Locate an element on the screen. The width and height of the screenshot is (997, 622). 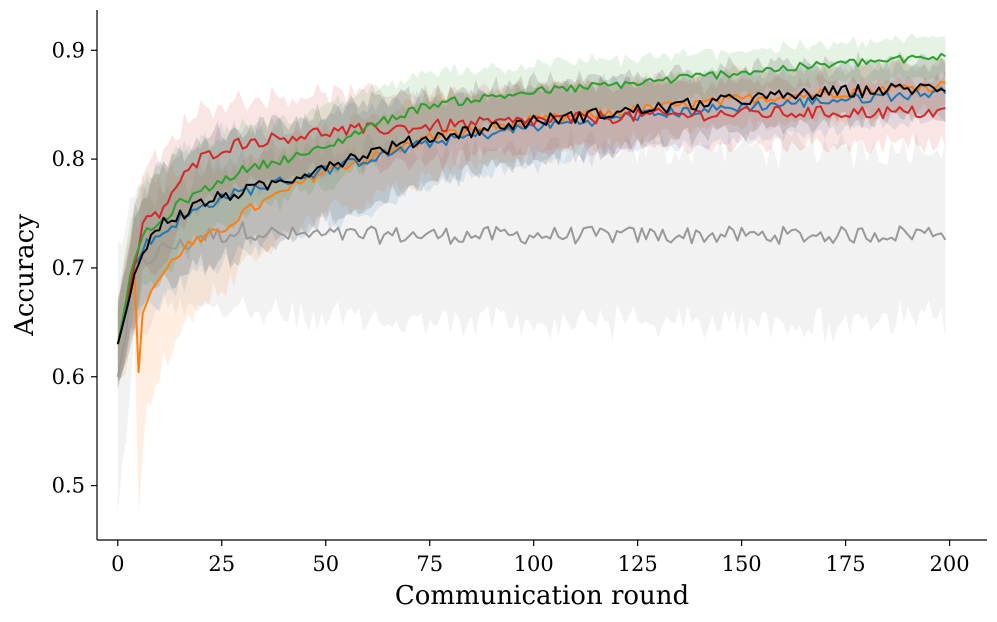
x-tick-label: 50 is located at coordinates (325, 564).